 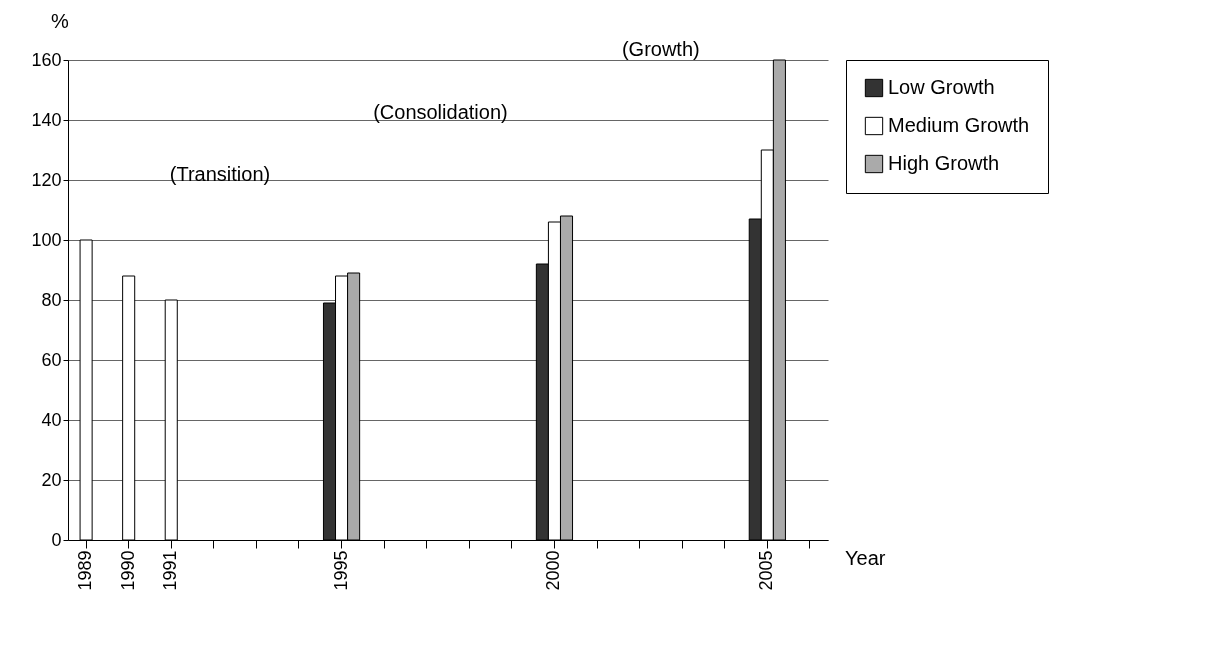 What do you see at coordinates (51, 419) in the screenshot?
I see `y-tick-label: 40` at bounding box center [51, 419].